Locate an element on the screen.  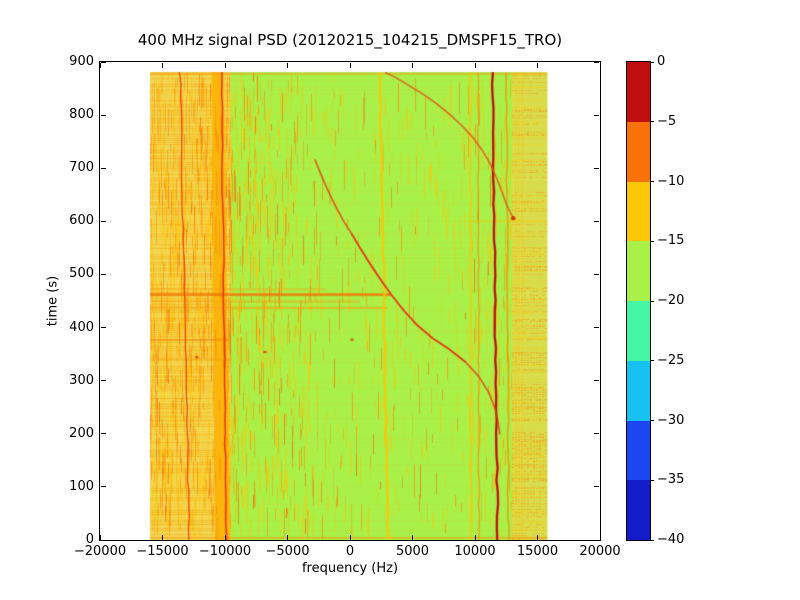
colorbar-tick-label: −30 is located at coordinates (671, 420).